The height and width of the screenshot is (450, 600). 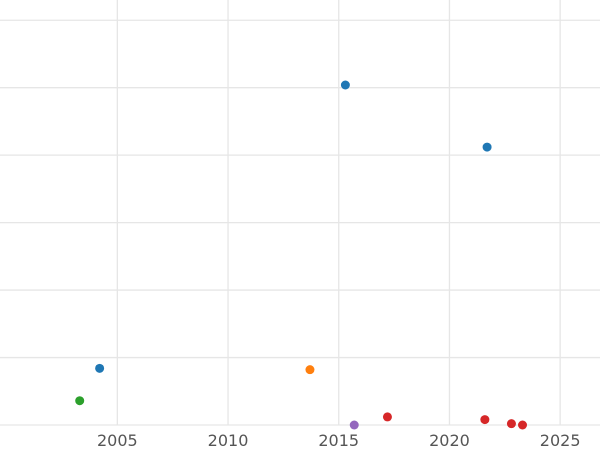 I want to click on x-axis-ticks: 2005 2010 2015 2020 2025, so click(x=339, y=440).